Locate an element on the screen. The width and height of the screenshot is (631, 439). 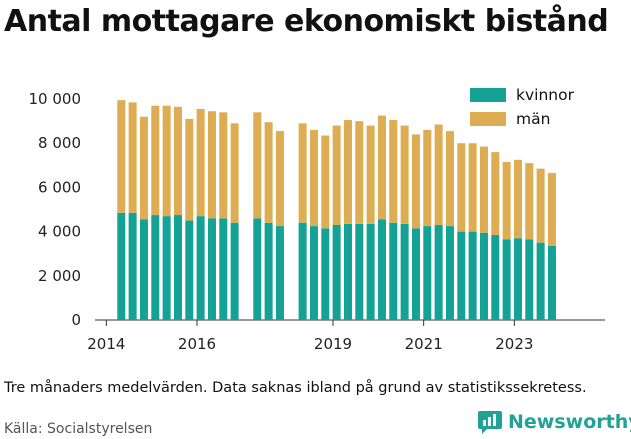
legend-swatch-män is located at coordinates (488, 119).